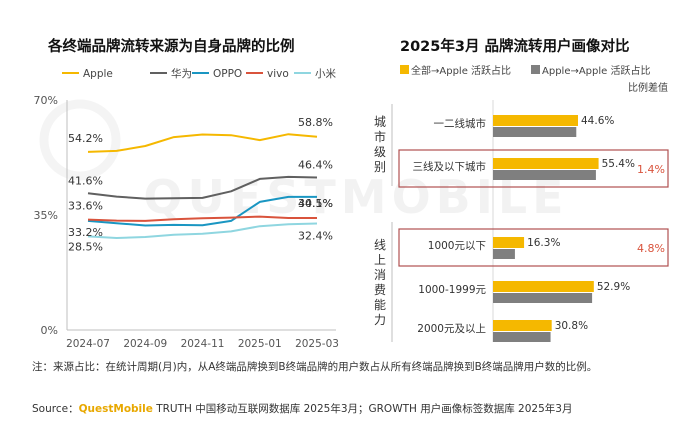  What do you see at coordinates (651, 248) in the screenshot?
I see `difference-label: 4.8%` at bounding box center [651, 248].